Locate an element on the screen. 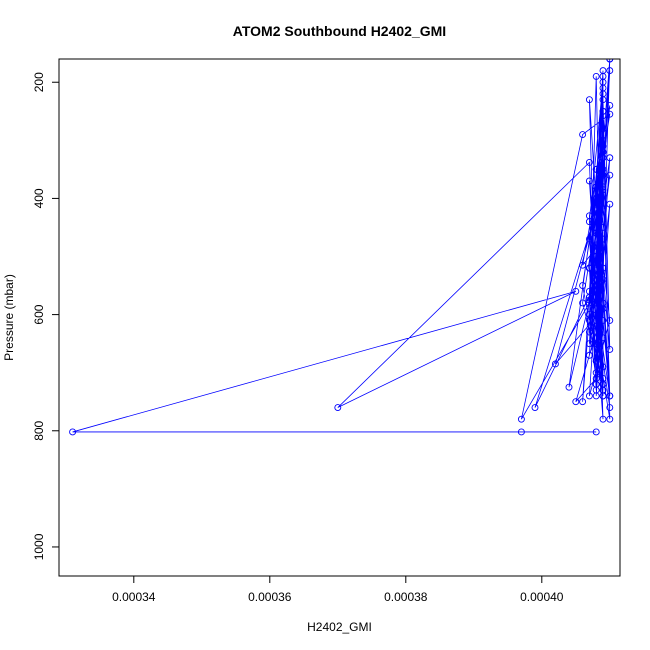 The height and width of the screenshot is (650, 650). y-tick-label: 1000 is located at coordinates (39, 546).